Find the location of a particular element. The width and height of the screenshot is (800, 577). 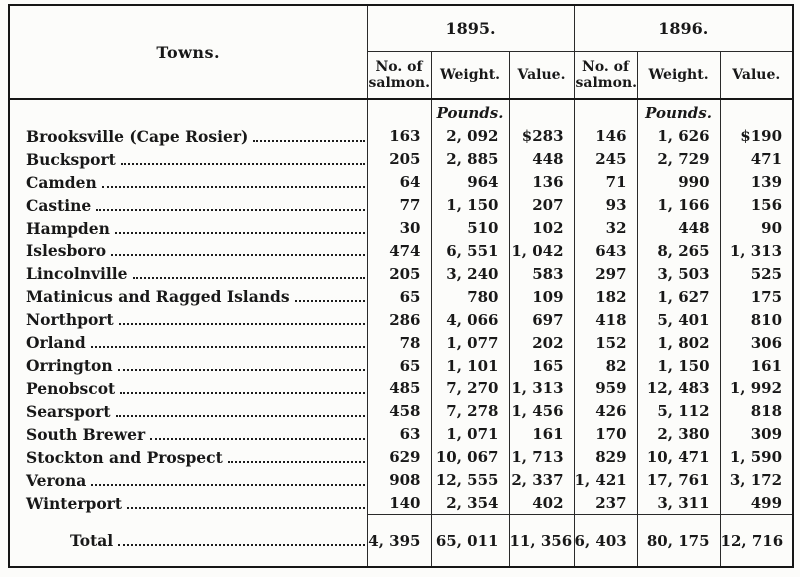

total-1896-salmon: 6, 403 is located at coordinates (605, 540).